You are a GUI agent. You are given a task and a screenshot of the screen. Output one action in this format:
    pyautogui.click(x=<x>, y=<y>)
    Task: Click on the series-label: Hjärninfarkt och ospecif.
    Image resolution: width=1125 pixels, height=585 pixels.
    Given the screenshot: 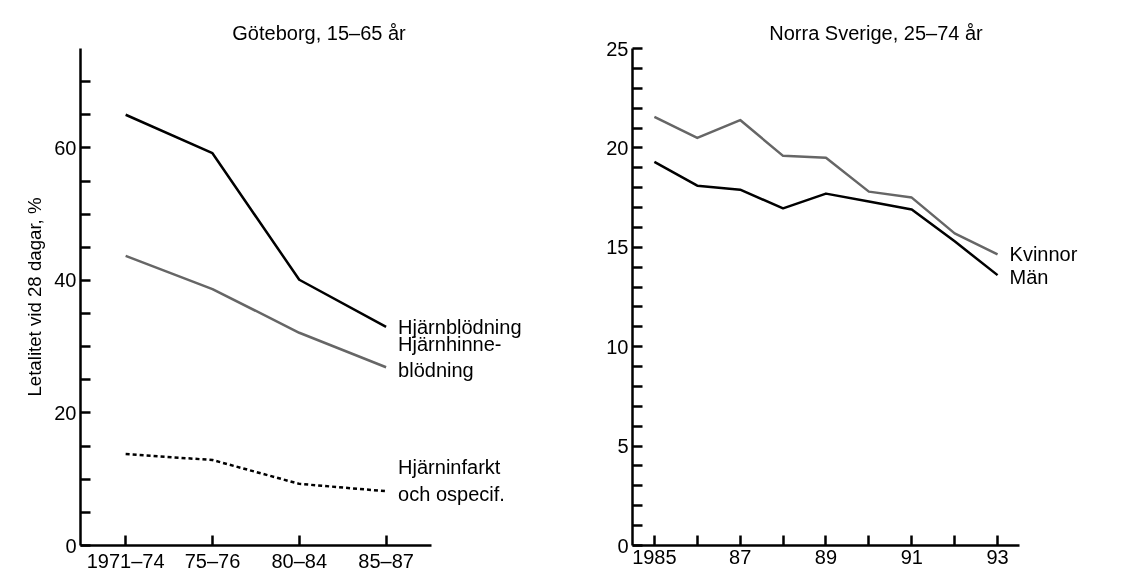 What is the action you would take?
    pyautogui.click(x=451, y=480)
    